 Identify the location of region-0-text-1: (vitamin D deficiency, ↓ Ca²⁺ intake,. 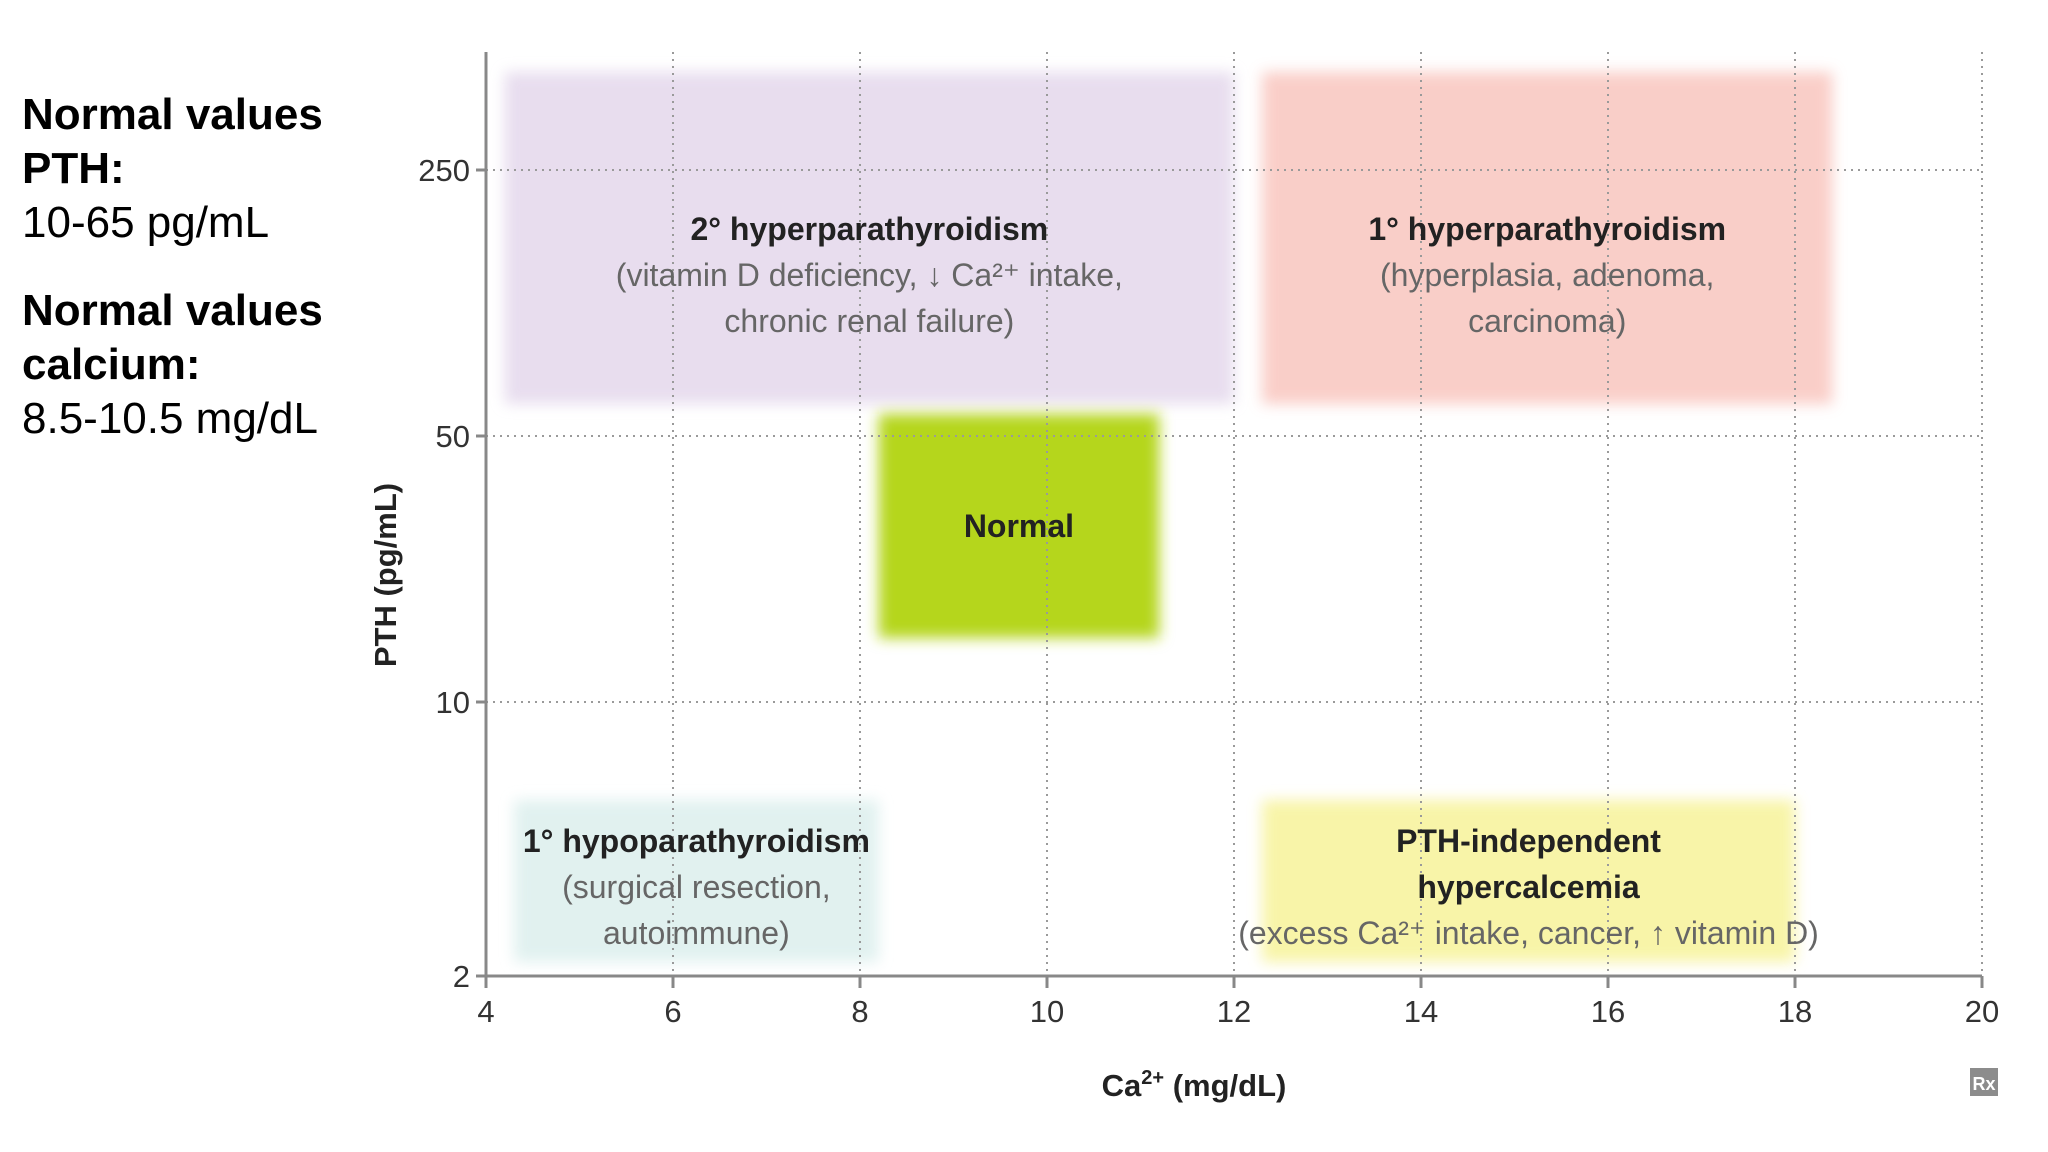
(869, 275).